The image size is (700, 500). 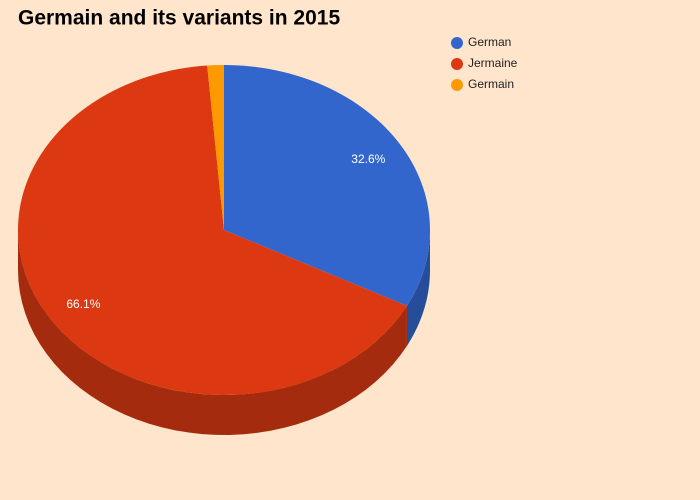 I want to click on legend-label: Jermaine, so click(x=493, y=63).